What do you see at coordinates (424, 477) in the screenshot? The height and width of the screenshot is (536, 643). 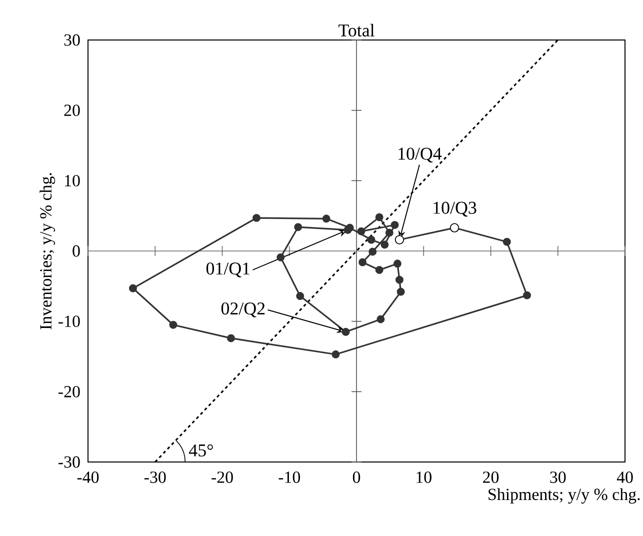 I see `x-tick-label: 10` at bounding box center [424, 477].